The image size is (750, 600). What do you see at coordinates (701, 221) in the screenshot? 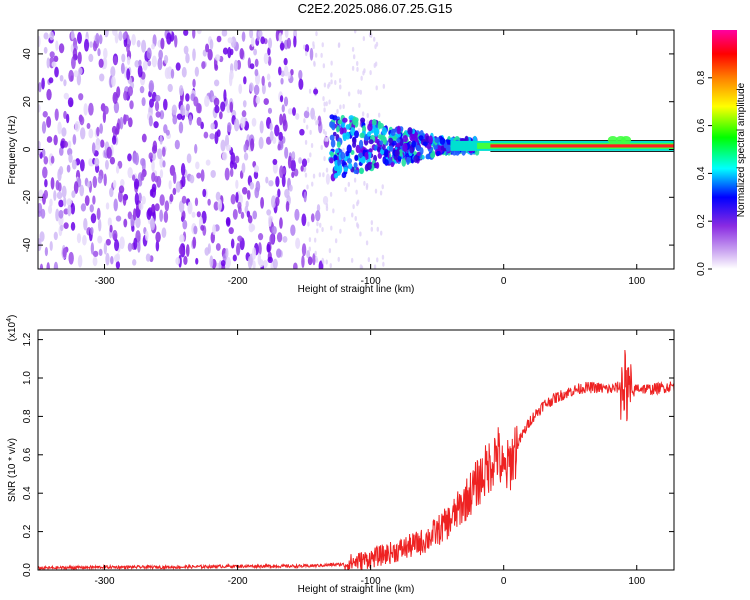
I see `colorbar-tick-label: 0.2` at bounding box center [701, 221].